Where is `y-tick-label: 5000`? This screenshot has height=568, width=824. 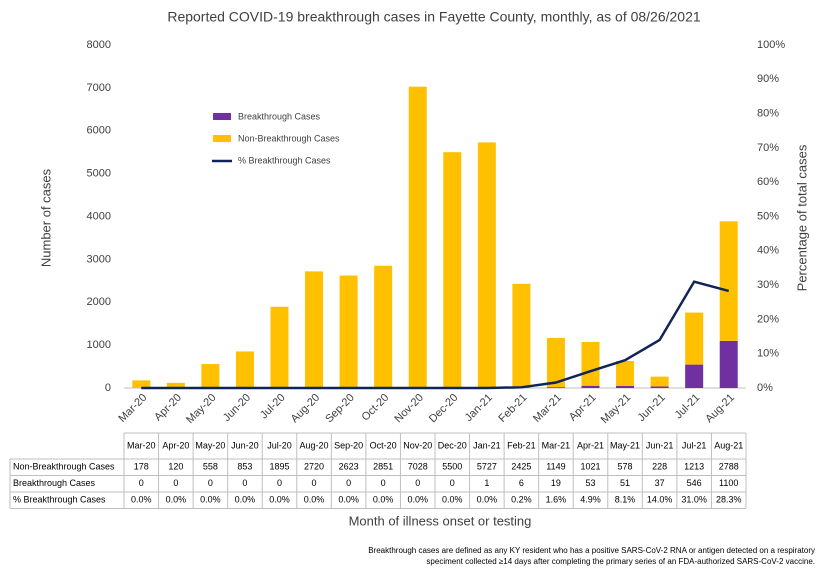 y-tick-label: 5000 is located at coordinates (99, 174).